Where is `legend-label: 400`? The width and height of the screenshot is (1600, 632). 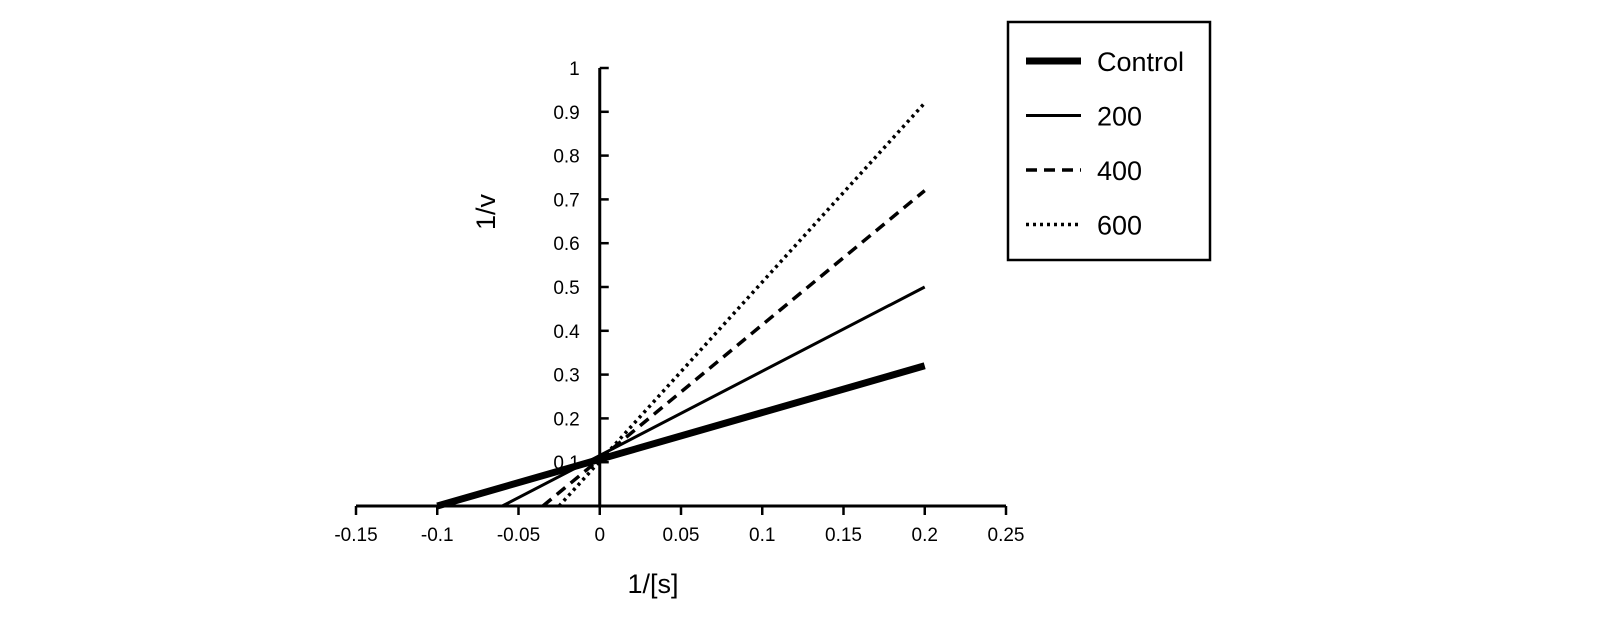
legend-label: 400 is located at coordinates (1119, 171).